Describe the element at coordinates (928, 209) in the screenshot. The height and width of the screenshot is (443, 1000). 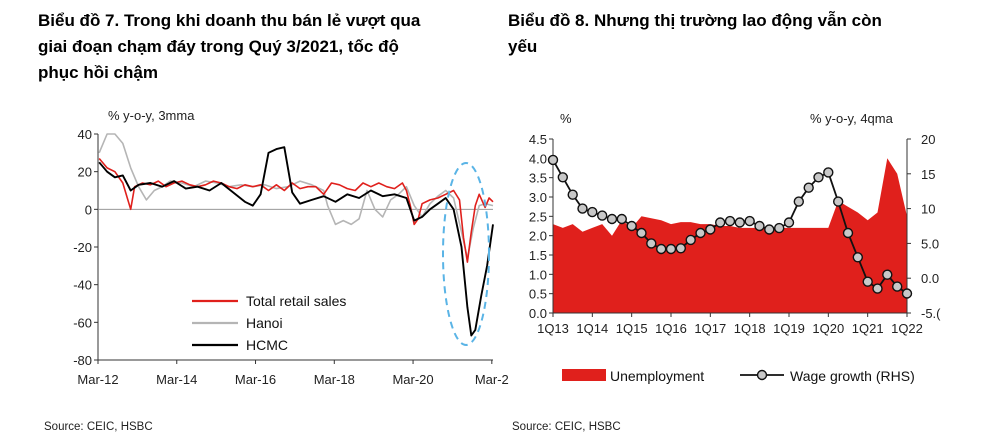
I see `right-tick-label-2: 10` at that location.